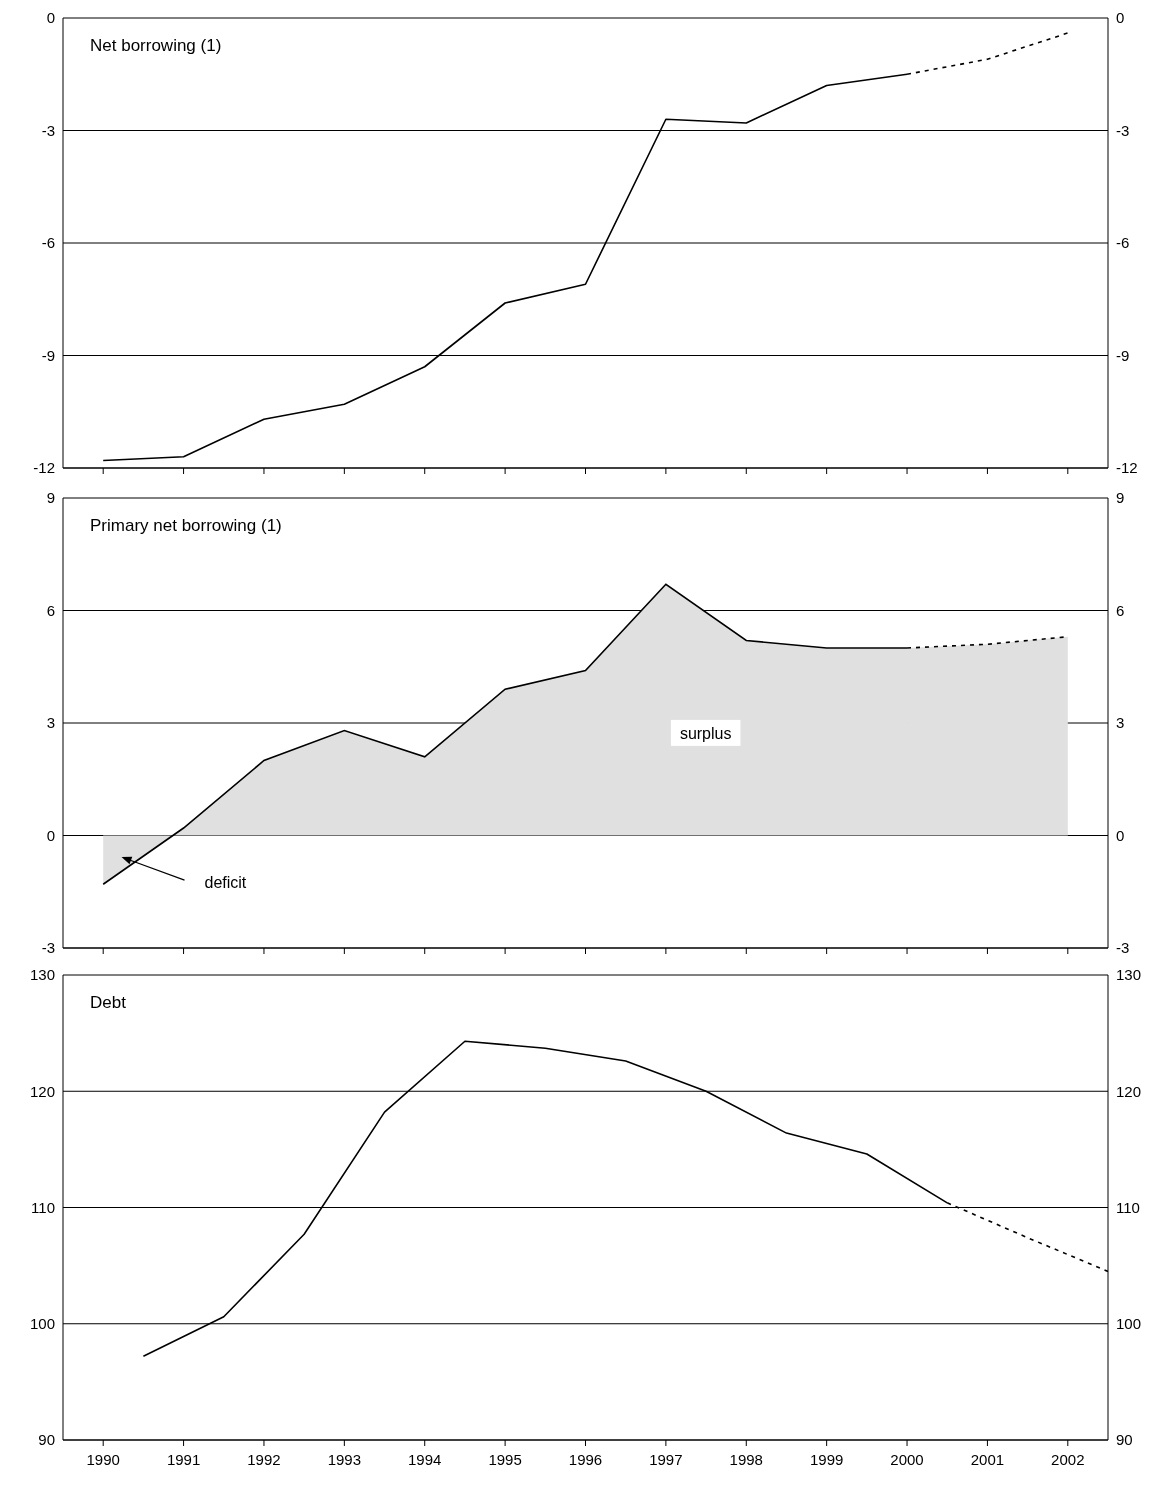  Describe the element at coordinates (826, 1459) in the screenshot. I see `x-tick-label: 1999` at that location.